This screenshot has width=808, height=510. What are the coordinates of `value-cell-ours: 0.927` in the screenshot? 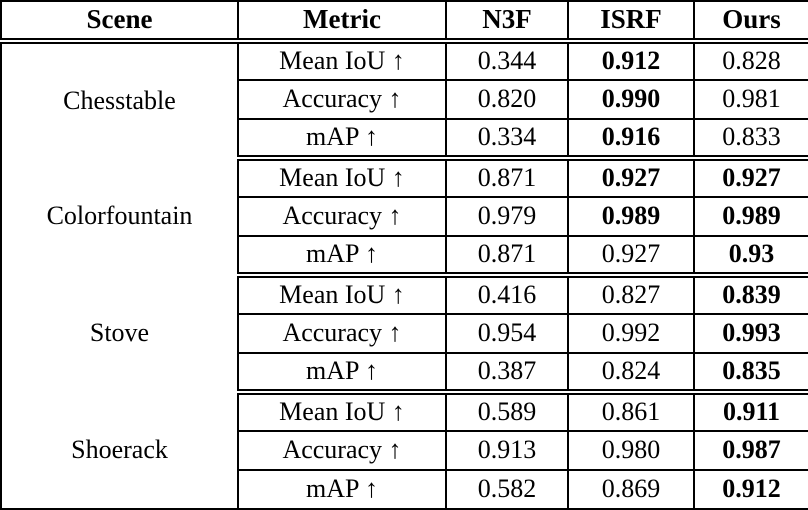 It's located at (750, 178).